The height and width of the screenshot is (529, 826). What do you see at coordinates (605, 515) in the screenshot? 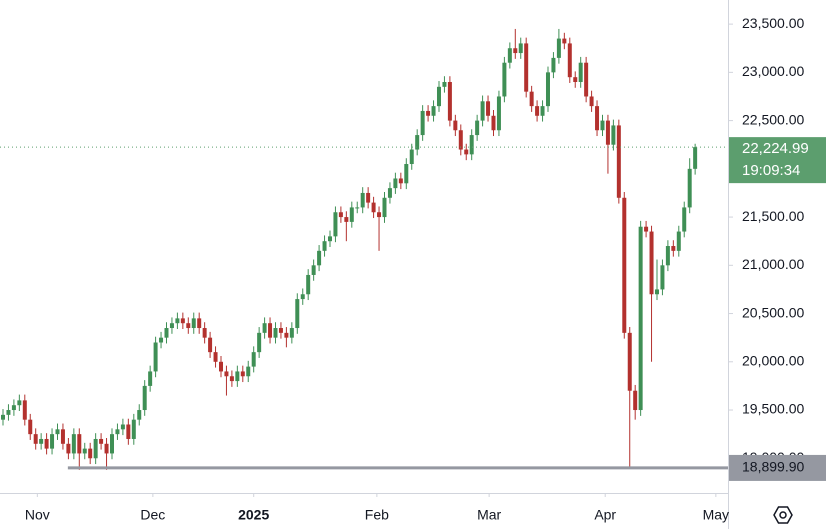
I see `x-tick-label: Apr` at bounding box center [605, 515].